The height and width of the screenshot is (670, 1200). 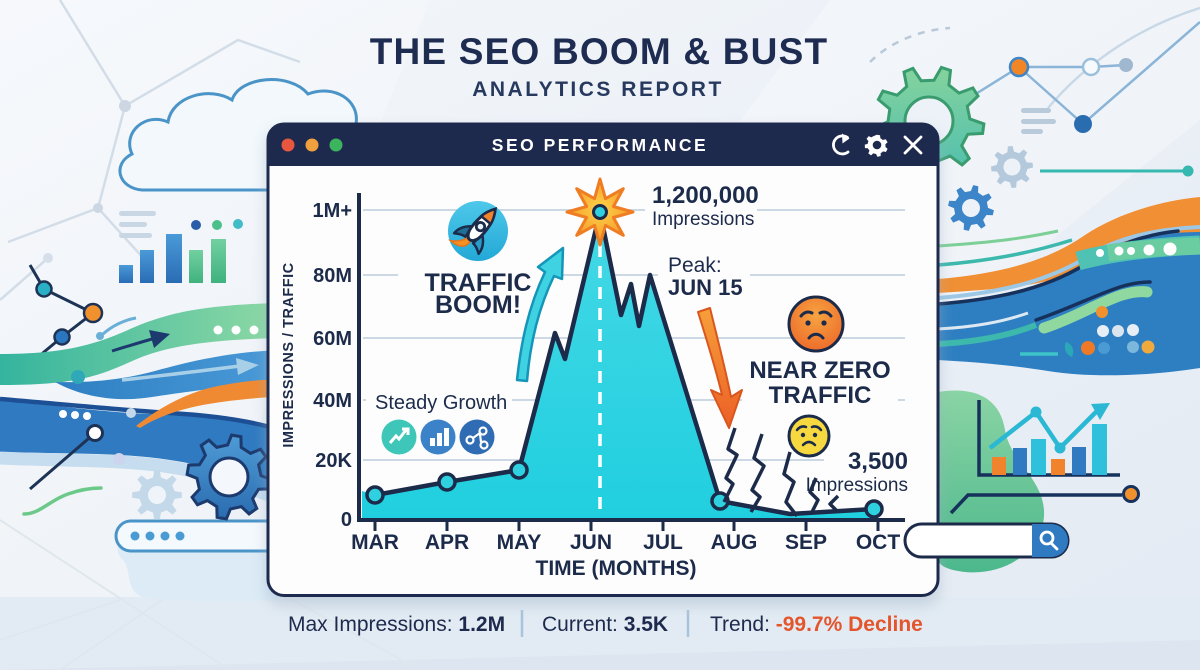 I want to click on svg-text: TIME (MONTHS), so click(x=616, y=568).